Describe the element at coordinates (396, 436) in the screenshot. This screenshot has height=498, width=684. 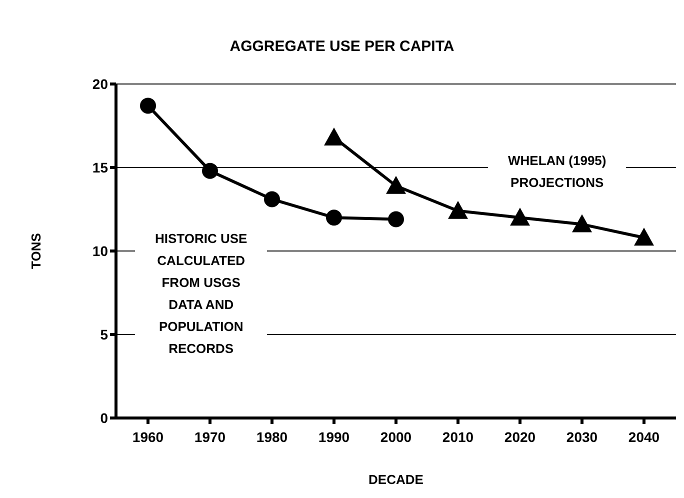
I see `x-tick-label: 2000` at that location.